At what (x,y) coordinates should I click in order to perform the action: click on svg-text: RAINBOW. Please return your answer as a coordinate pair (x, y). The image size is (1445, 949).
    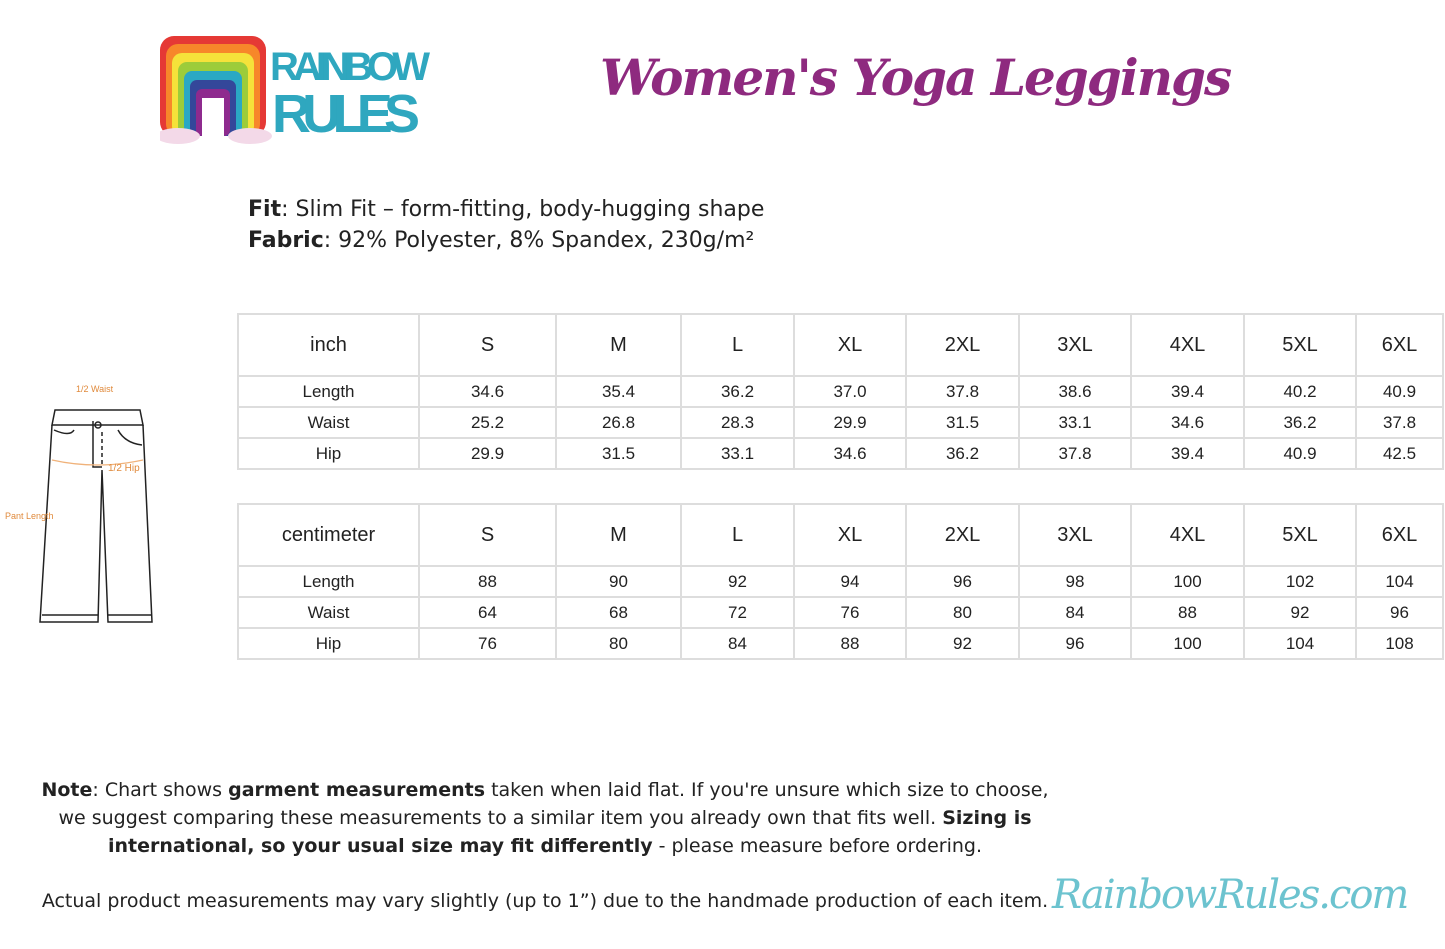
    Looking at the image, I should click on (350, 67).